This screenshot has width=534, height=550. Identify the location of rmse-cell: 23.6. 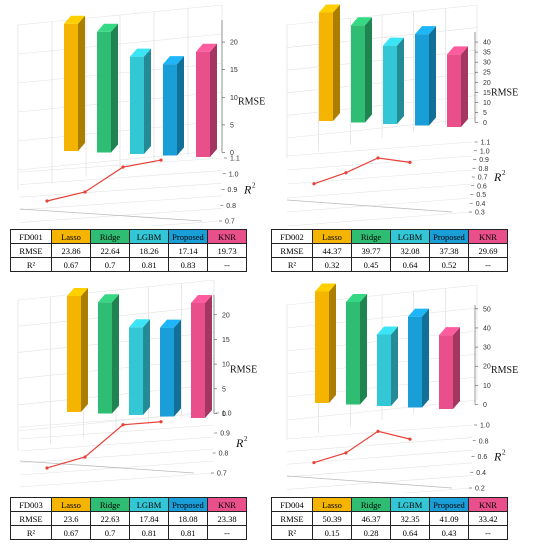
(71, 518).